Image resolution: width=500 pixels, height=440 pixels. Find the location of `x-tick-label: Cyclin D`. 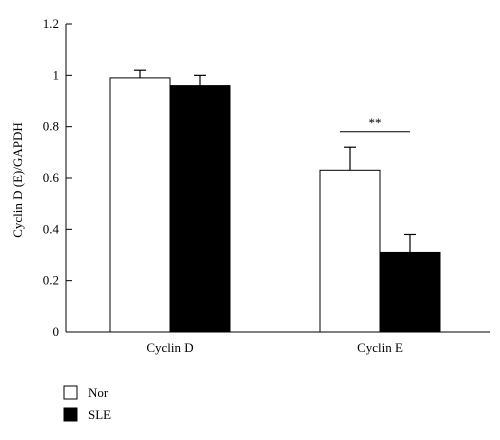

x-tick-label: Cyclin D is located at coordinates (169, 347).